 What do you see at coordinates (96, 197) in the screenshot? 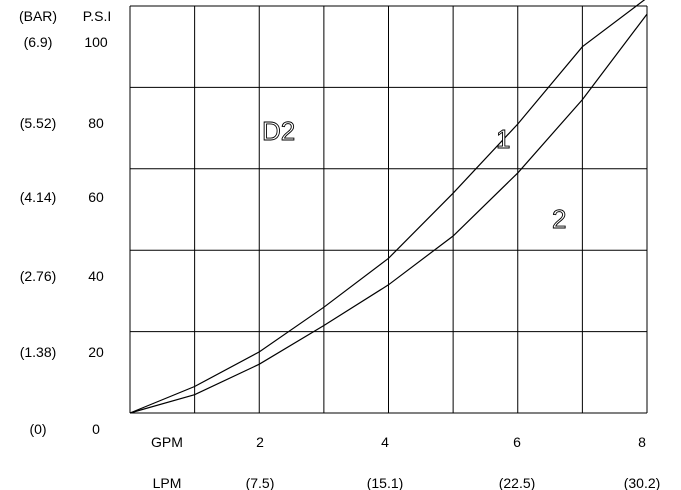
I see `y-tick-label-psi: 60` at bounding box center [96, 197].